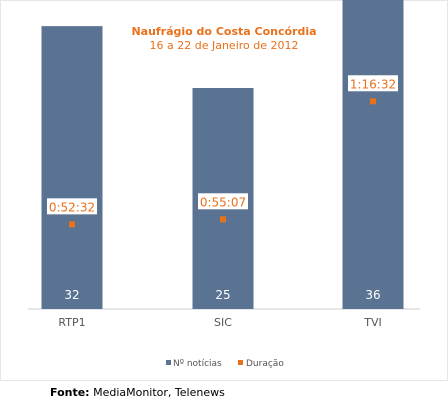 Image resolution: width=448 pixels, height=416 pixels. I want to click on chart-subtitle: 16 a 22 de Janeiro de 2012, so click(224, 45).